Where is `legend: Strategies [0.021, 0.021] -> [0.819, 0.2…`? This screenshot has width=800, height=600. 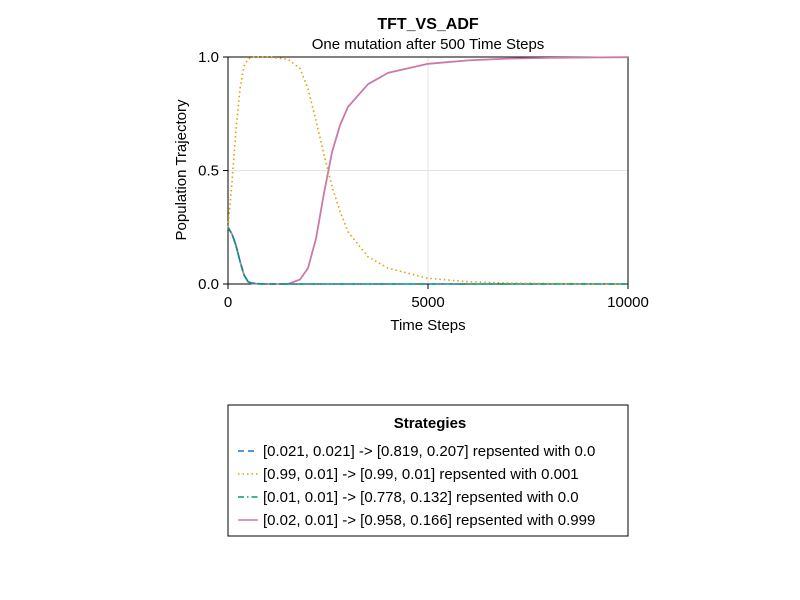 legend: Strategies [0.021, 0.021] -> [0.819, 0.2… is located at coordinates (428, 470).